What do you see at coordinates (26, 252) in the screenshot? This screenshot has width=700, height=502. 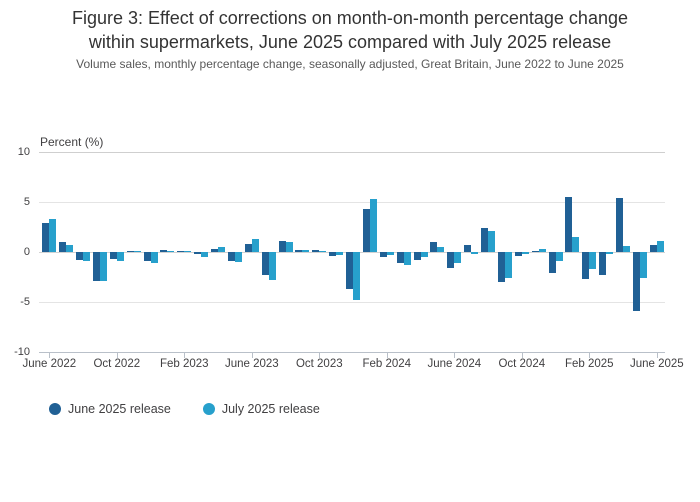 I see `y-tick-label: 0` at bounding box center [26, 252].